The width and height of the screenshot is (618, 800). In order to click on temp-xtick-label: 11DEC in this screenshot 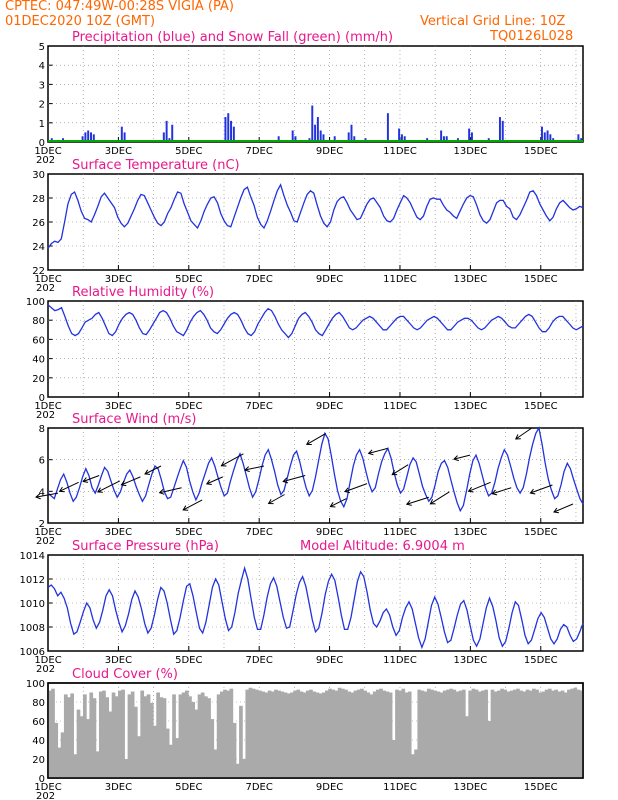, I will do `click(400, 279)`.